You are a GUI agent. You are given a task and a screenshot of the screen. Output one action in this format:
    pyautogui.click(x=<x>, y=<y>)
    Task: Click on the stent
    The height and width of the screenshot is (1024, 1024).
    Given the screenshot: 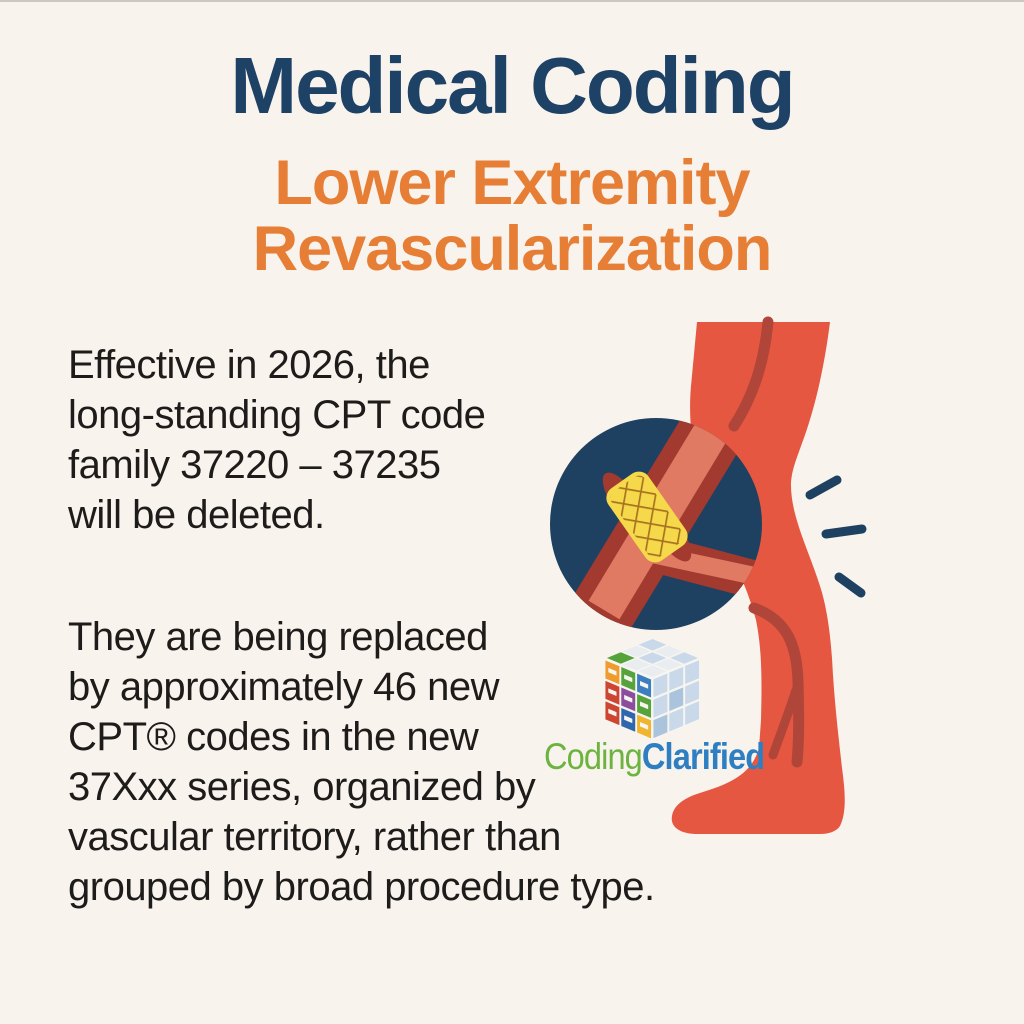 What is the action you would take?
    pyautogui.click(x=647, y=517)
    